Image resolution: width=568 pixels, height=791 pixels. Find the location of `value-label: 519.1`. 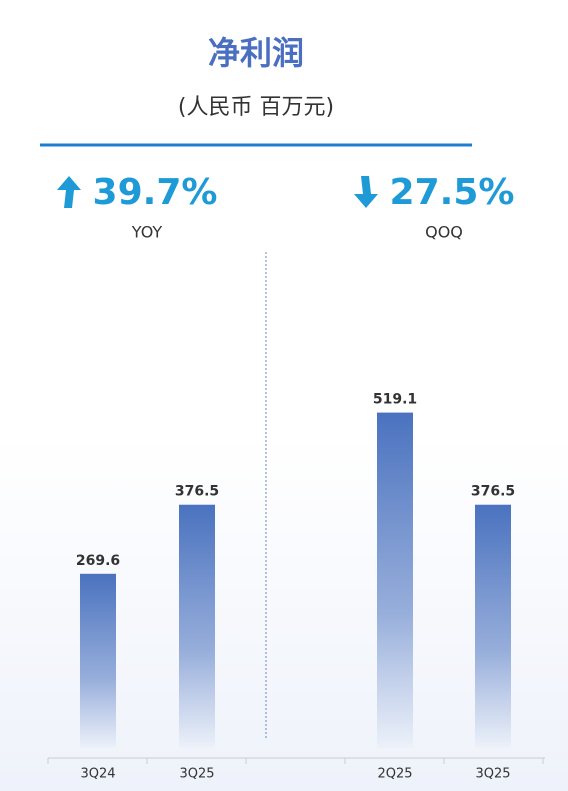

value-label: 519.1 is located at coordinates (395, 400).